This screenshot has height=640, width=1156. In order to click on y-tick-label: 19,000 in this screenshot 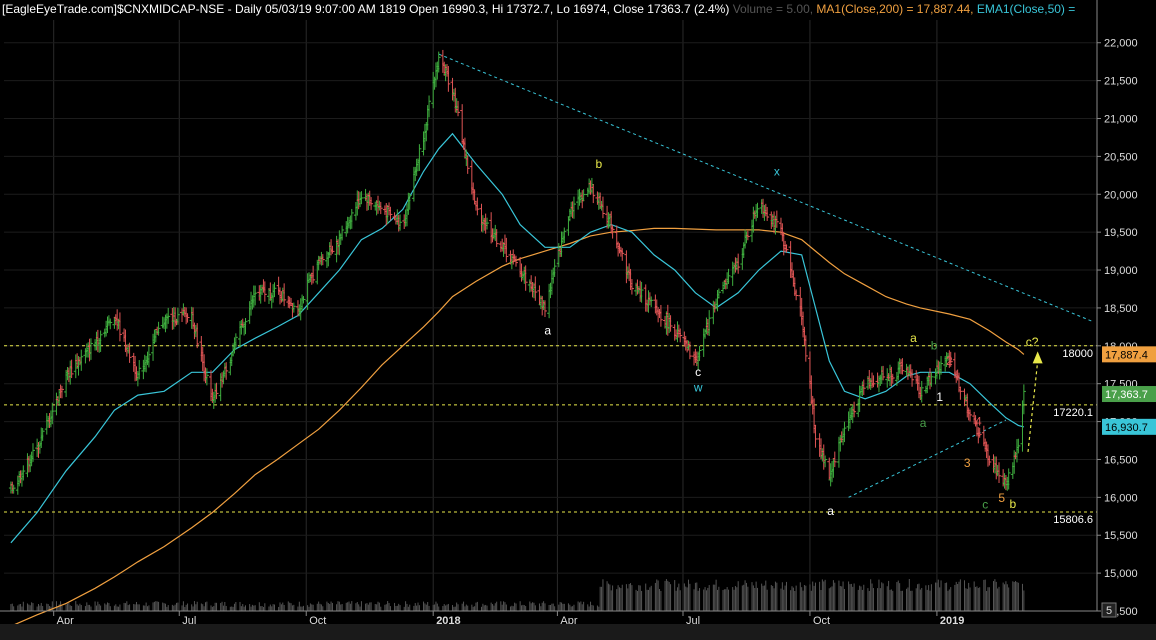, I will do `click(1121, 271)`.